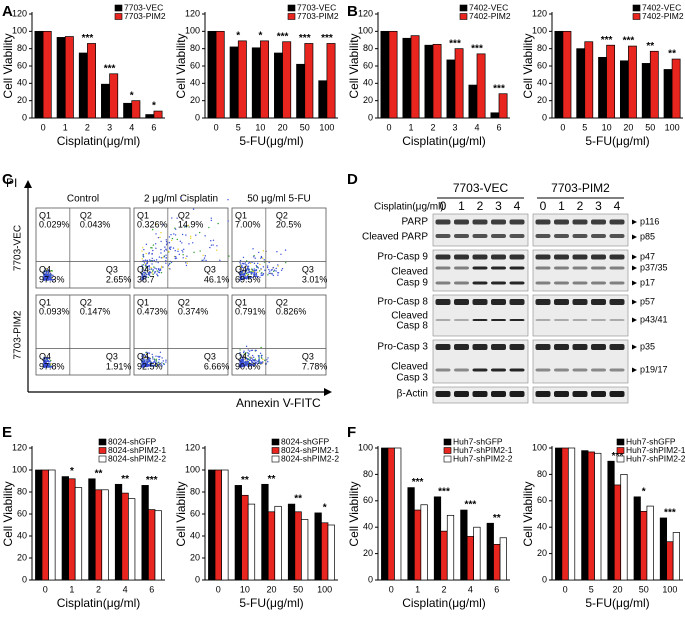 Image resolution: width=685 pixels, height=619 pixels. I want to click on significance: *, so click(238, 36).